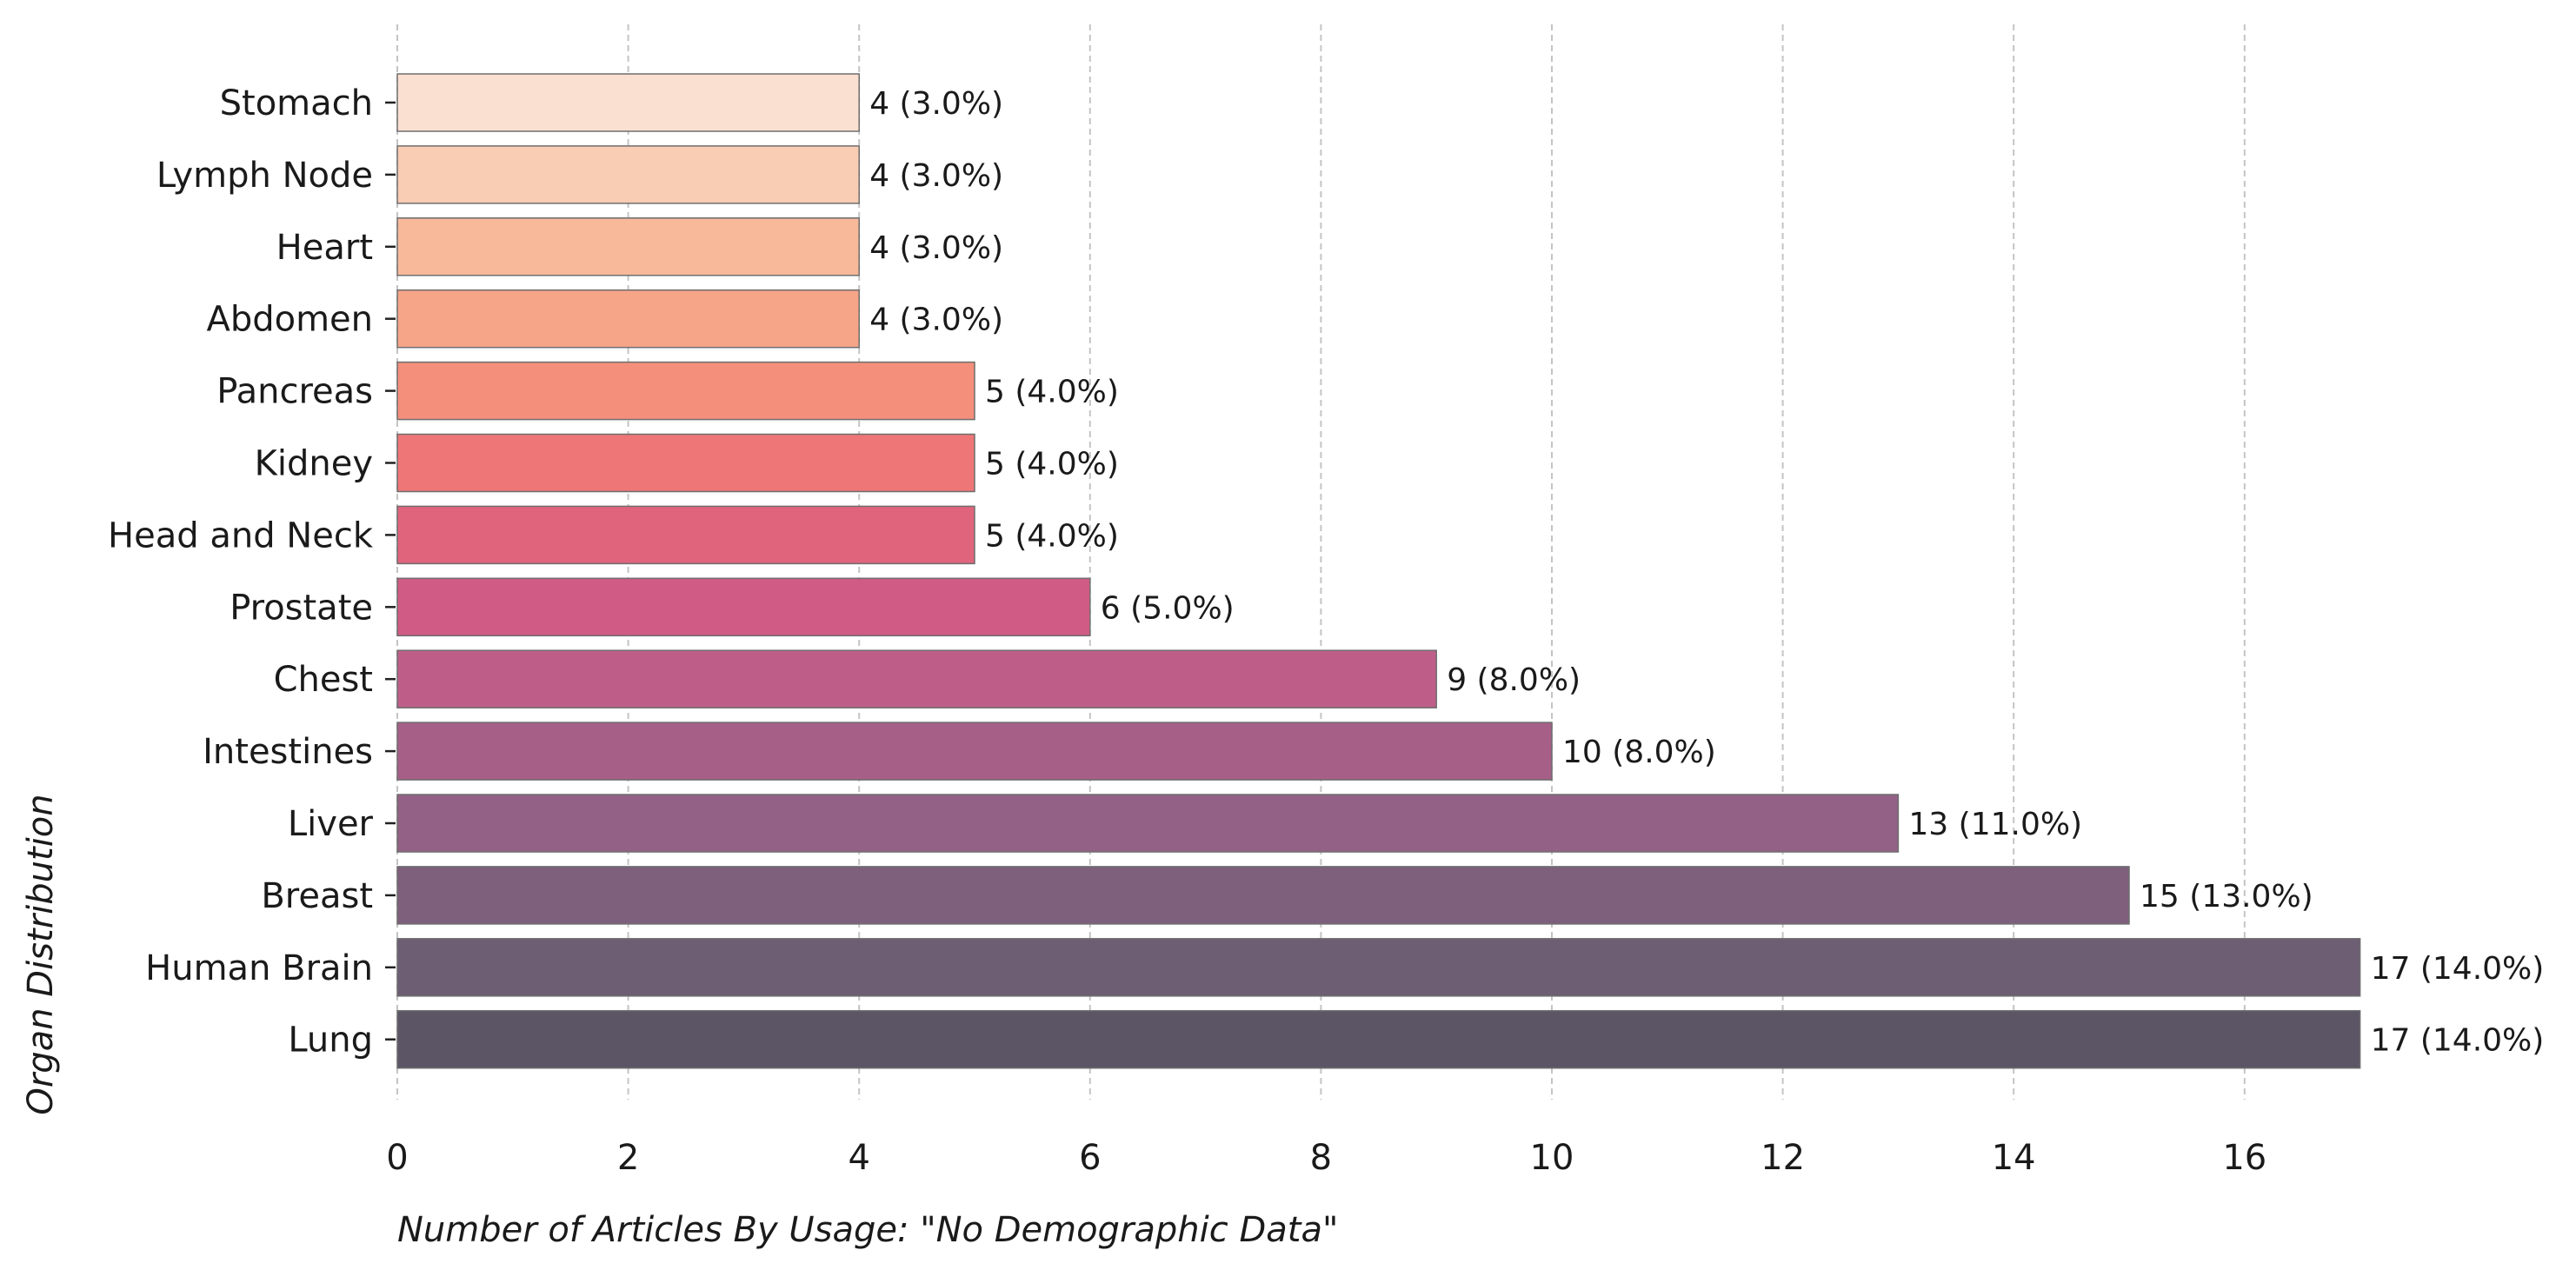  Describe the element at coordinates (330, 1041) in the screenshot. I see `category-label: Lung` at that location.